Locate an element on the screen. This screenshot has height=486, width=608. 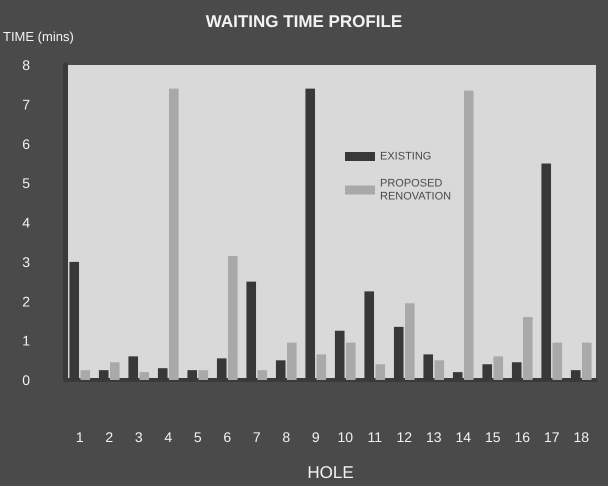
x-tick-label: 13 is located at coordinates (434, 437).